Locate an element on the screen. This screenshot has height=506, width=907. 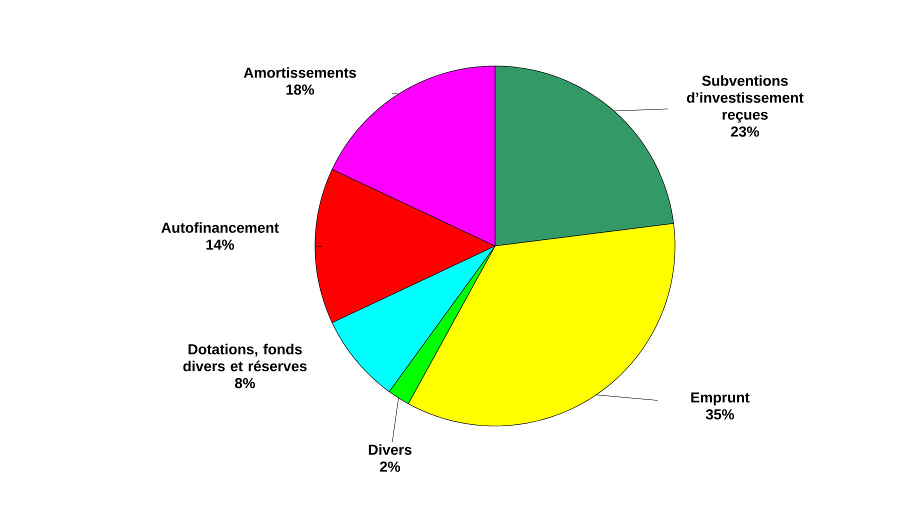
slice-label: Autofinancement is located at coordinates (220, 227).